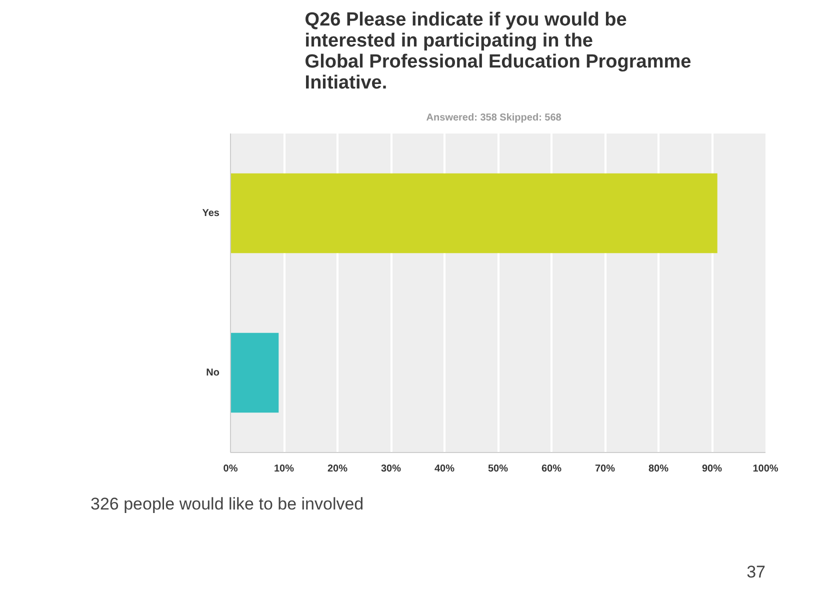 The width and height of the screenshot is (815, 612). What do you see at coordinates (498, 52) in the screenshot?
I see `chart-title: Q26 Please indicate if you would be interested in participating in the Global Professional Education Programme Initiative.` at bounding box center [498, 52].